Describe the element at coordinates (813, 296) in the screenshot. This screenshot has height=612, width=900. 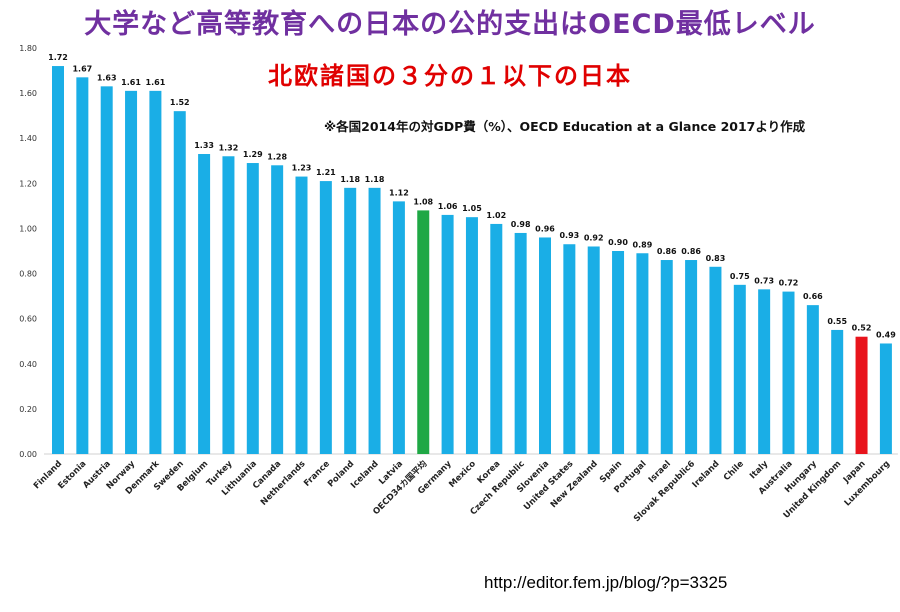
I see `value-label: 0.66` at that location.